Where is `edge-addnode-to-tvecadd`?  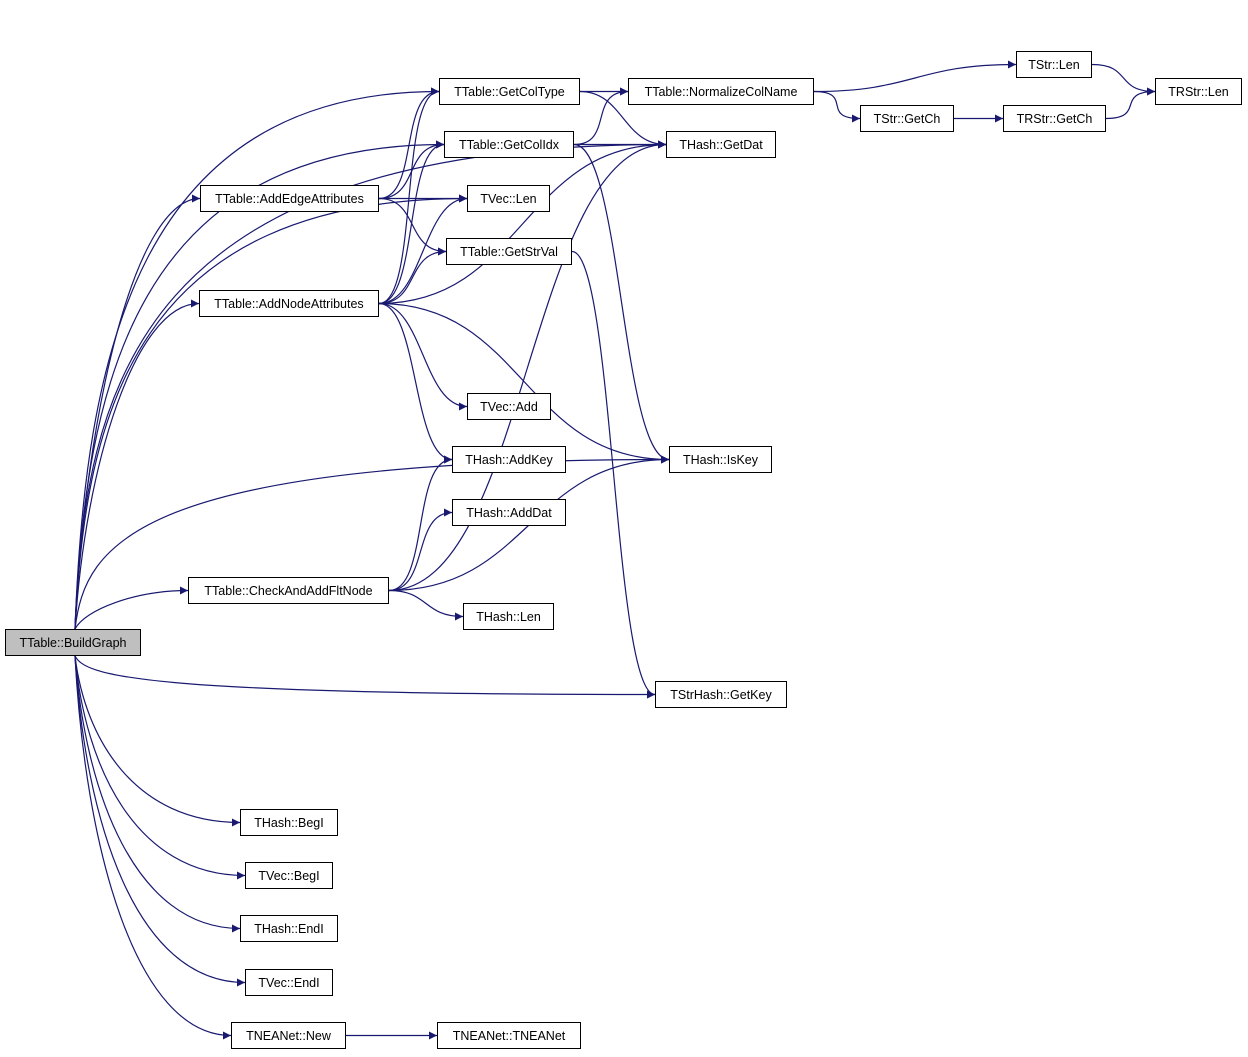
edge-addnode-to-tvecadd is located at coordinates (423, 356).